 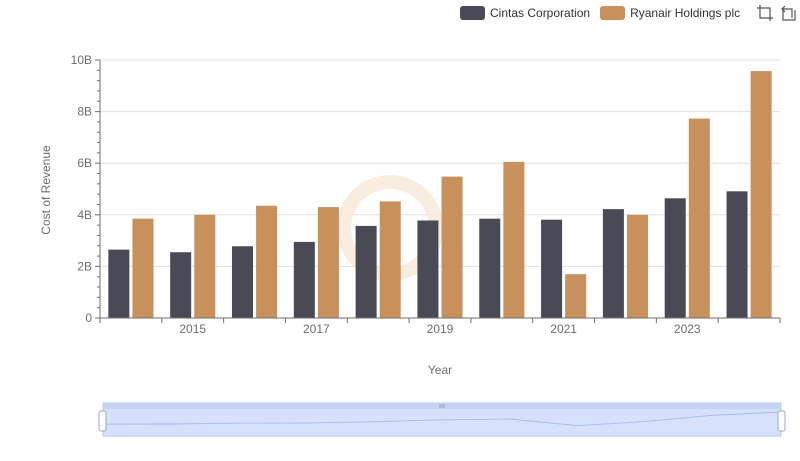 I want to click on slider-handle-right, so click(x=781, y=421).